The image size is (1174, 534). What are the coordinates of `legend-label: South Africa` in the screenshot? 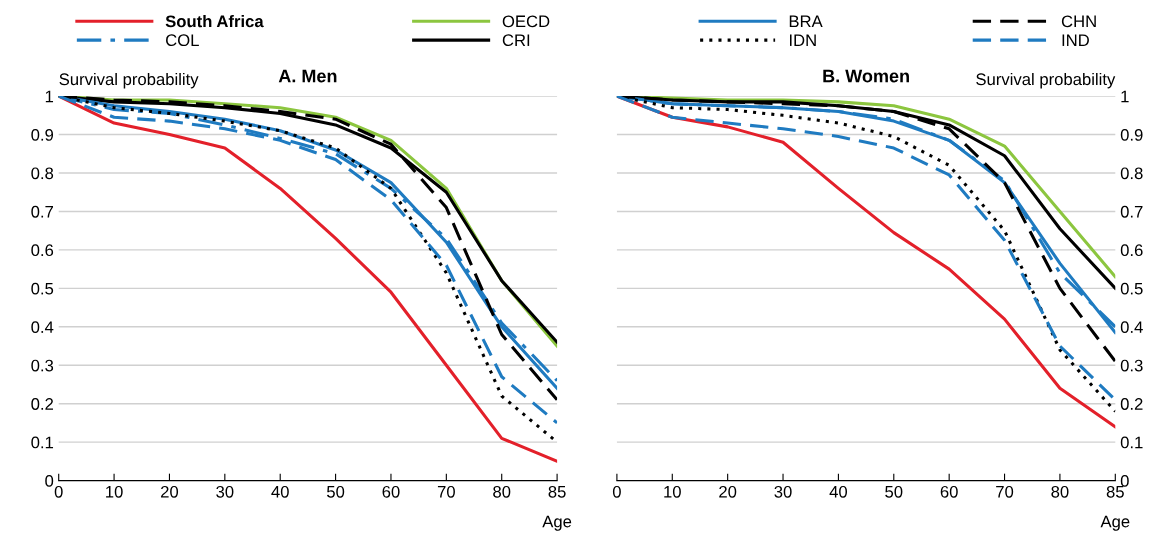 It's located at (214, 21).